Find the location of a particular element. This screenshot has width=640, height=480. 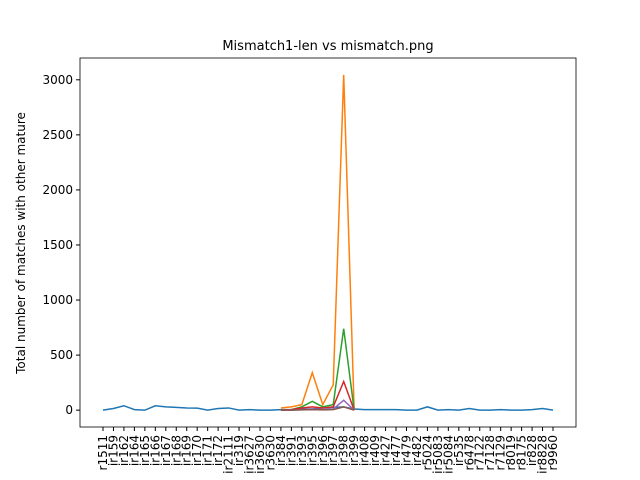

x-tick-label: r8175 is located at coordinates (522, 452).